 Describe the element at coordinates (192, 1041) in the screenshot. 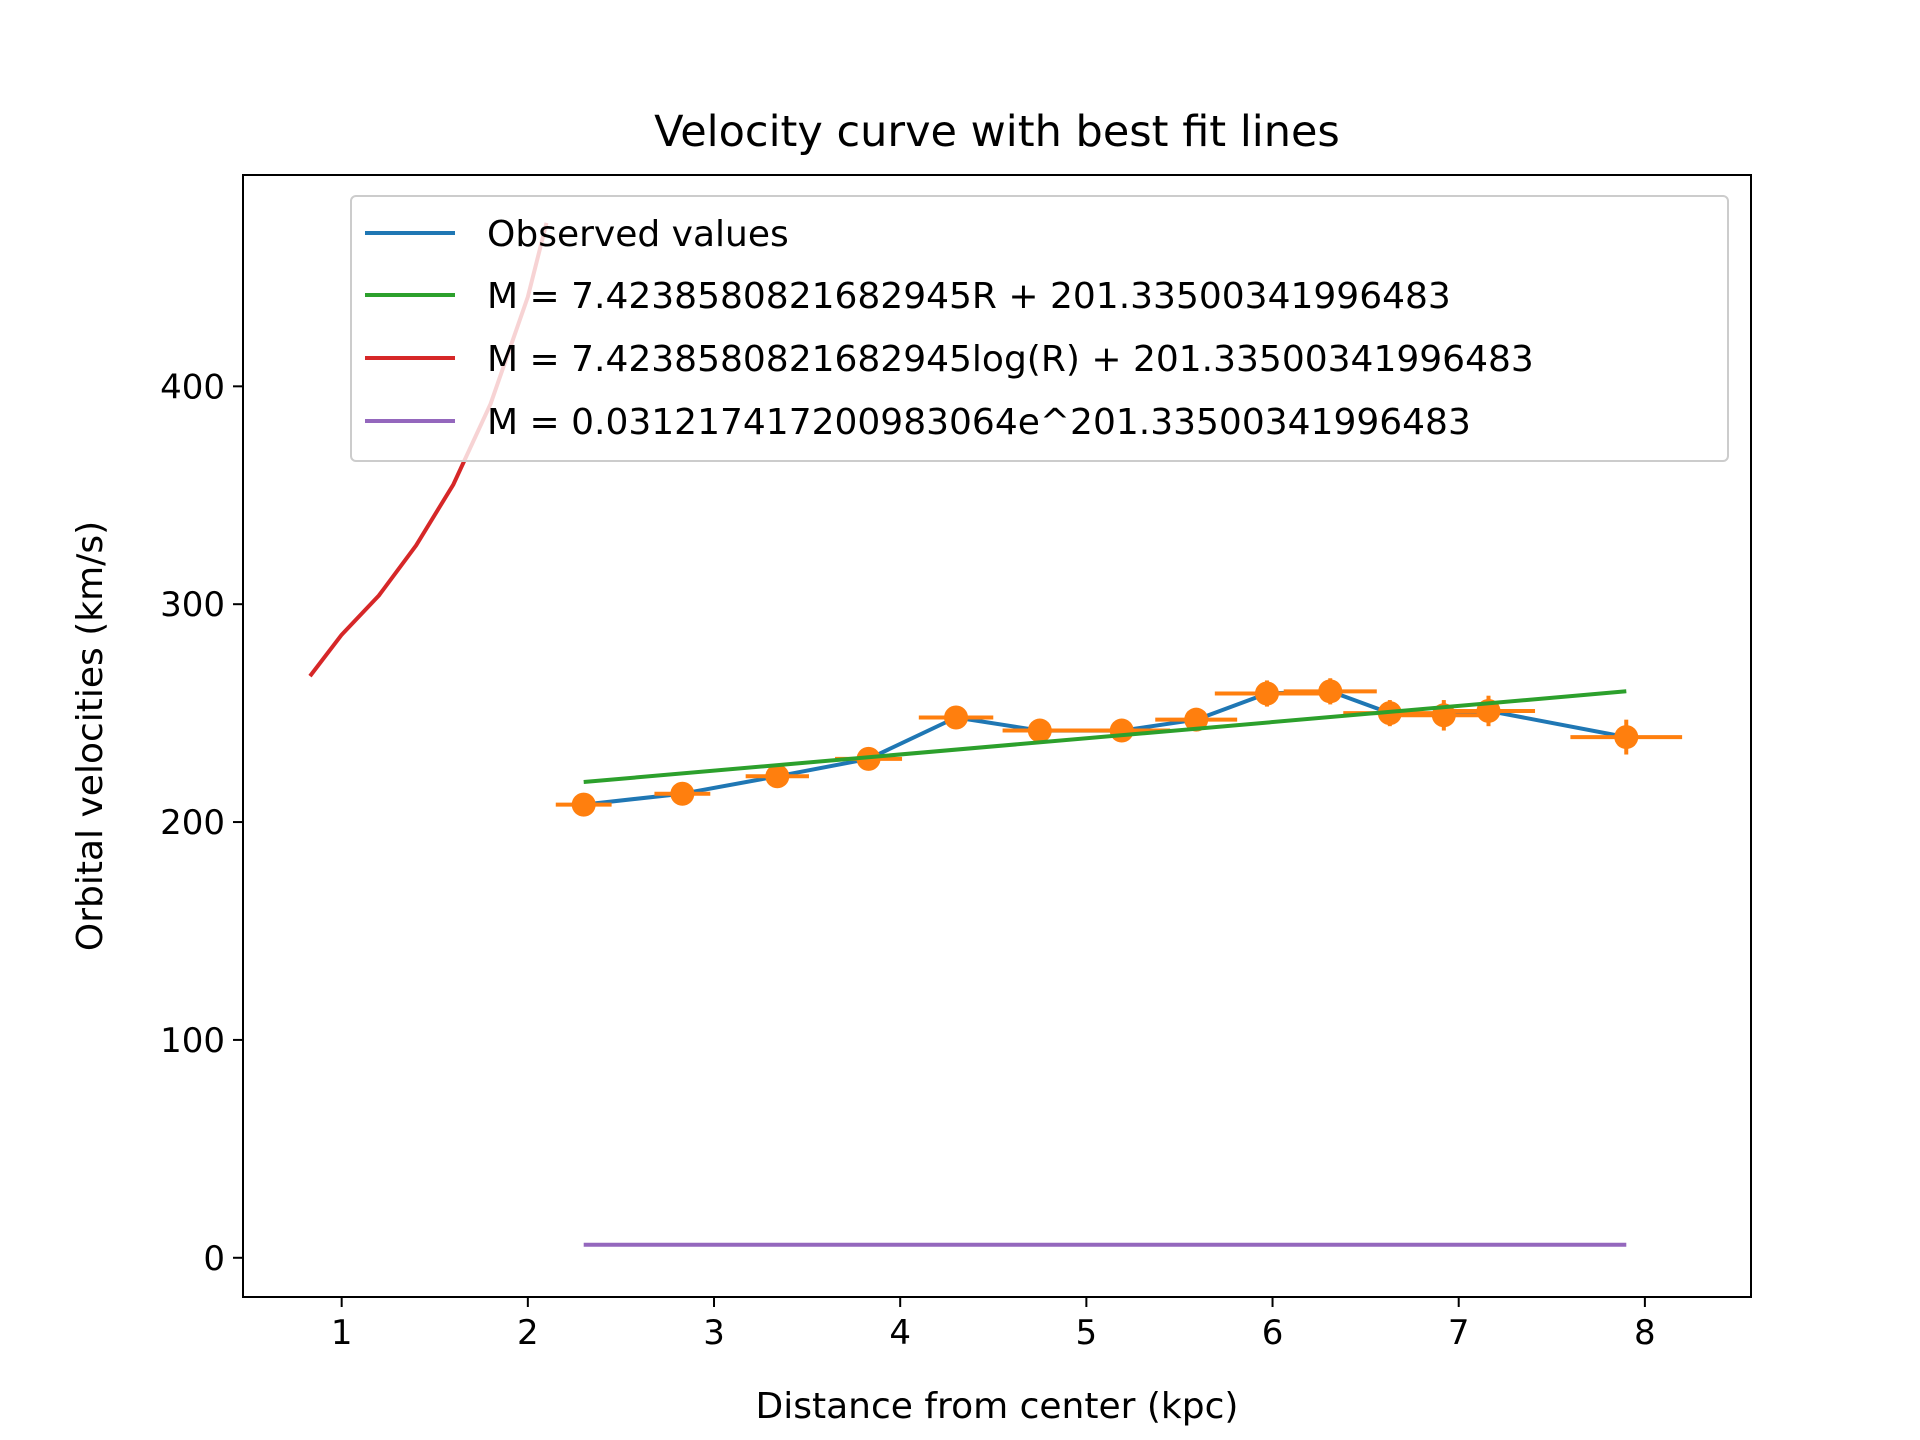

I see `y-tick-label: 100` at that location.